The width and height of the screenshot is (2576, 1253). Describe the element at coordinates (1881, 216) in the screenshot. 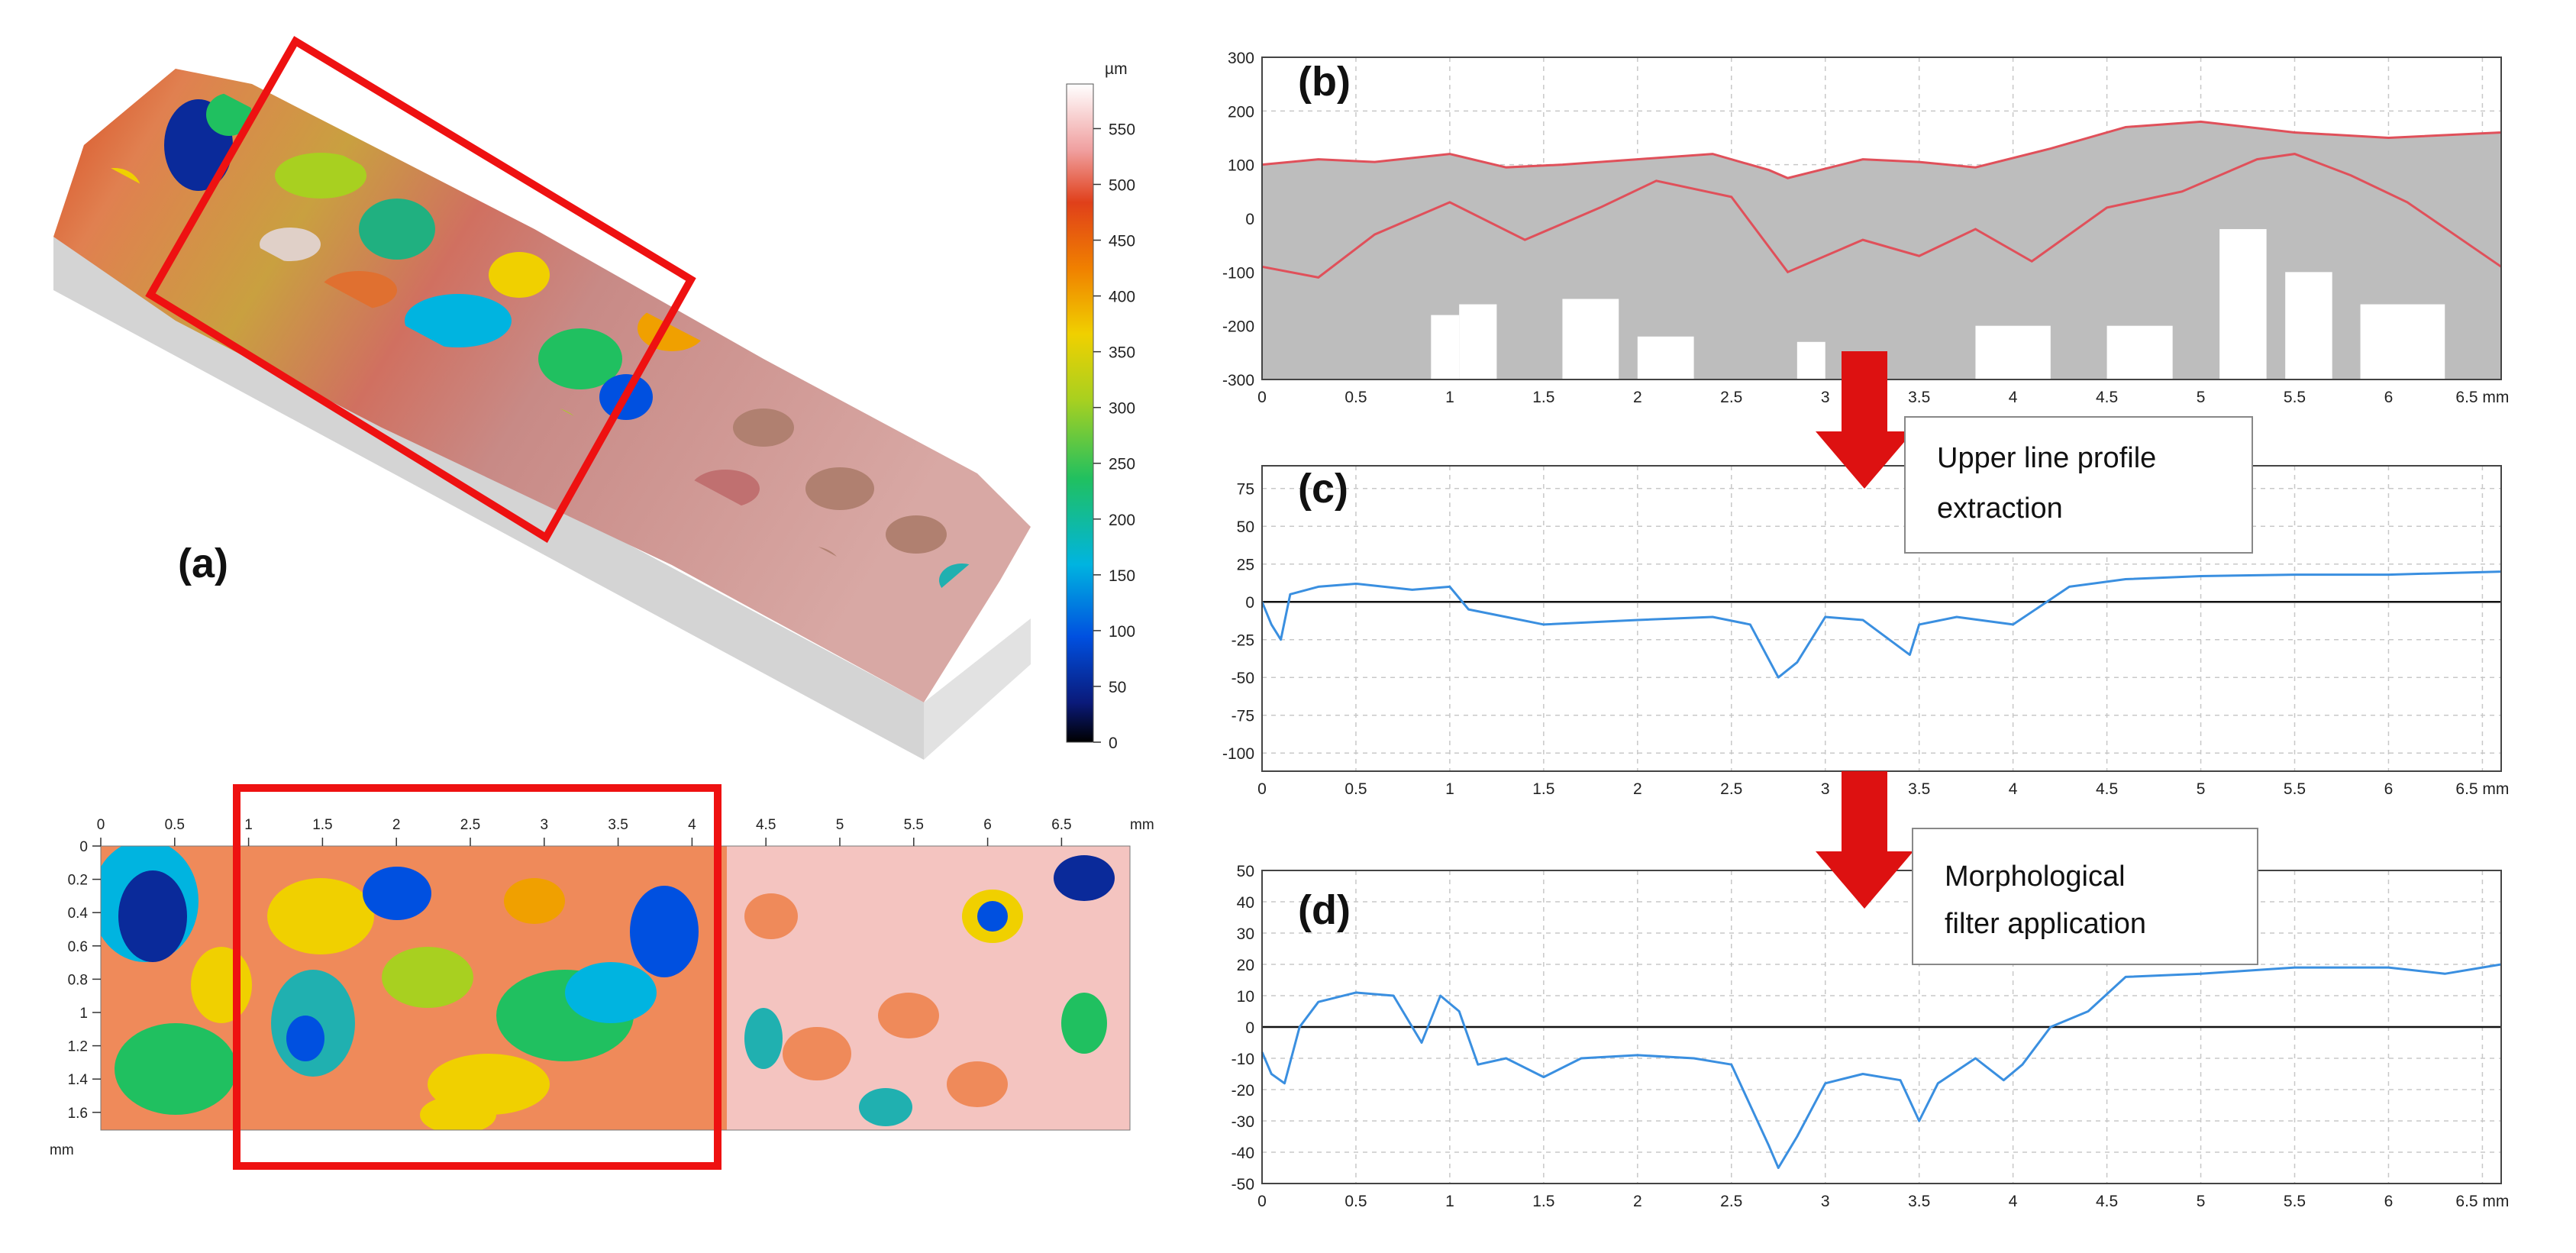

I see `series-line-mean-line` at that location.